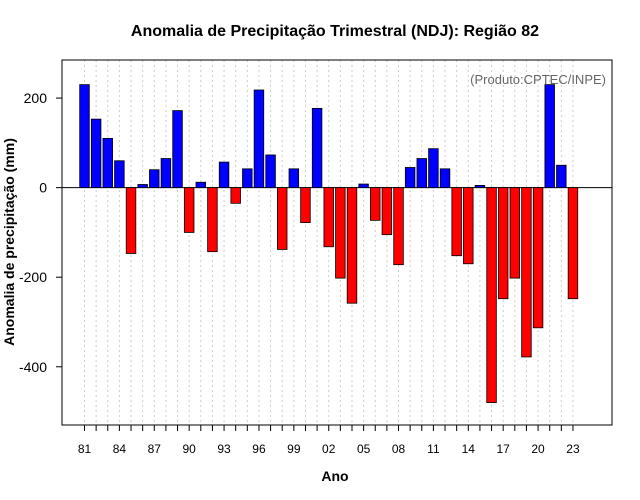  I want to click on x-tick-label: 08, so click(399, 449).